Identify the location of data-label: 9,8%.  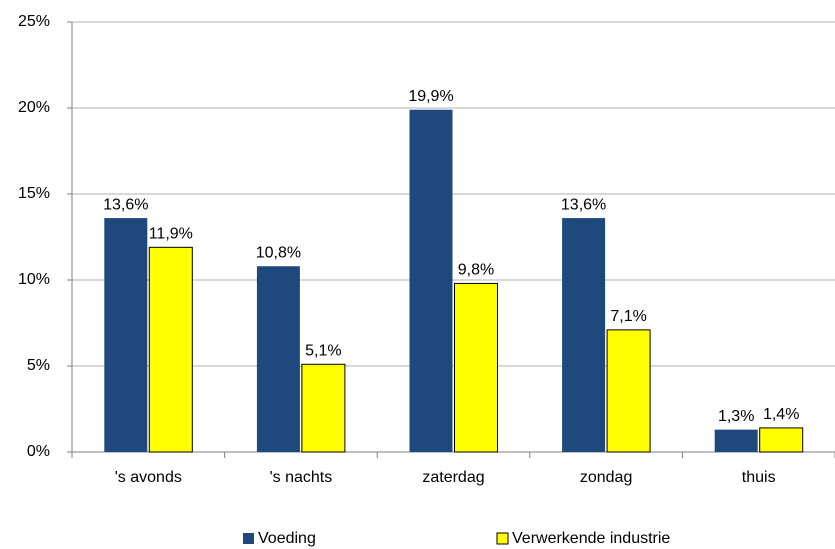
(476, 270).